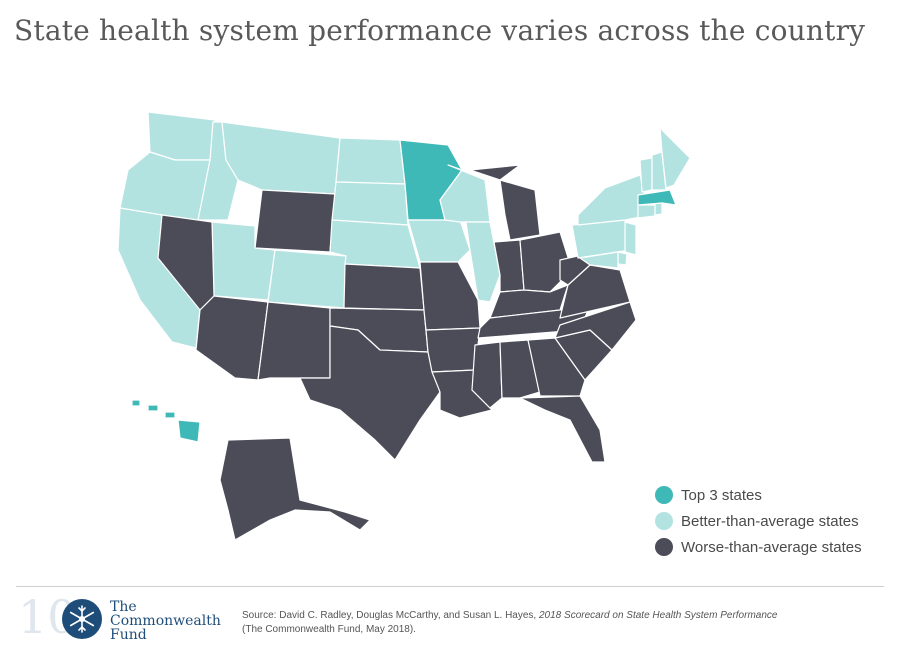 This screenshot has height=650, width=900. I want to click on state-md, so click(599, 260).